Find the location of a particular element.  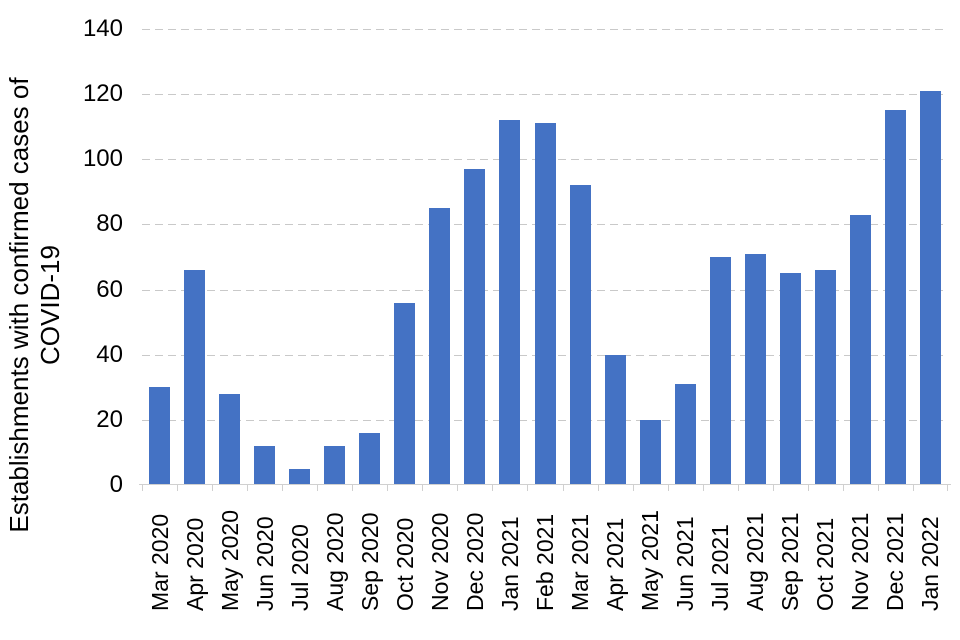

x-tick-label: Jan 2021 is located at coordinates (509, 563).